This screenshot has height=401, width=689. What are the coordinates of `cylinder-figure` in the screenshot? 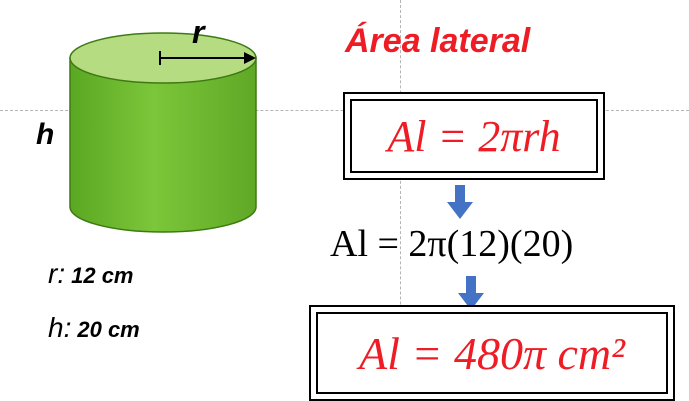 It's located at (163, 132).